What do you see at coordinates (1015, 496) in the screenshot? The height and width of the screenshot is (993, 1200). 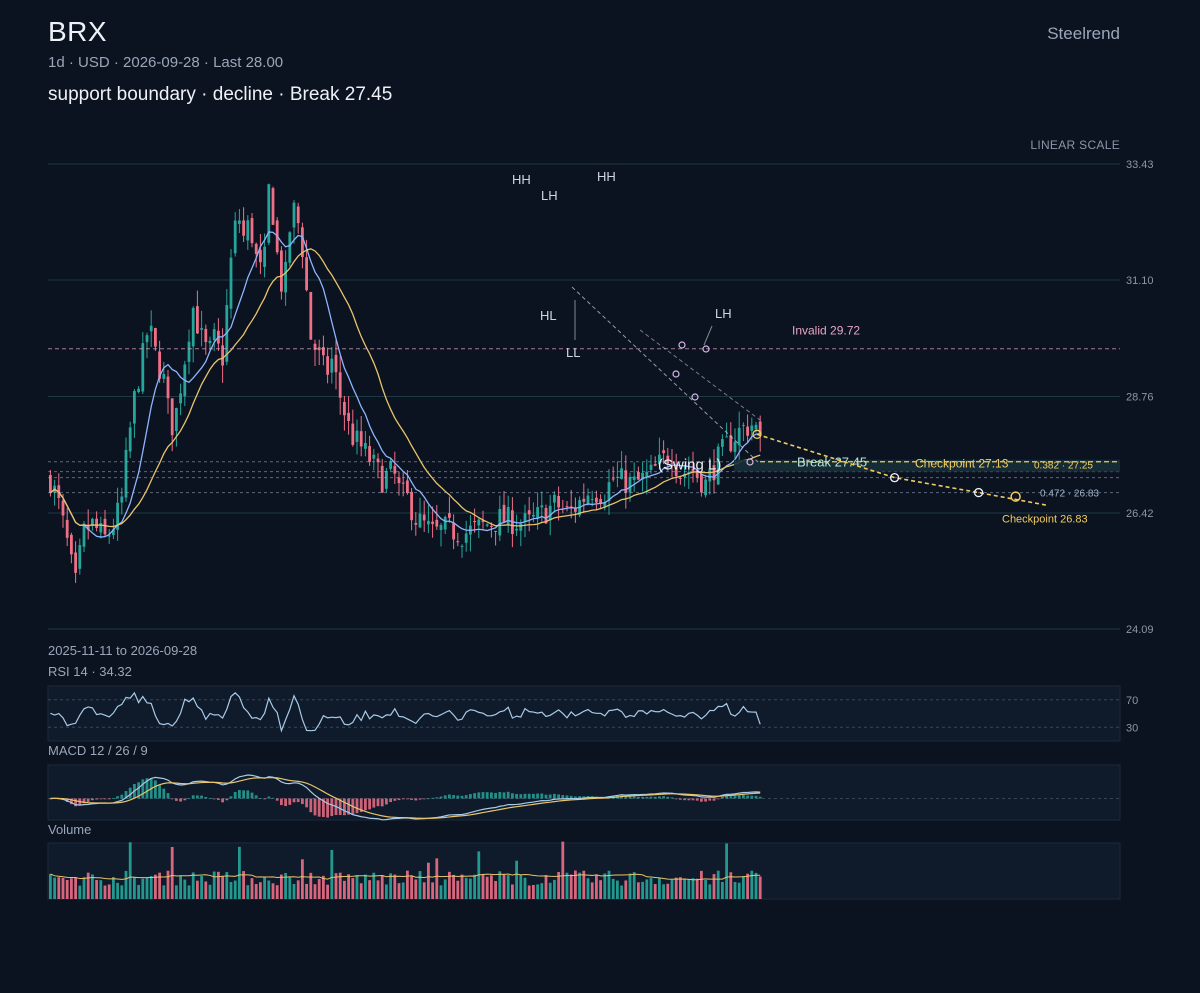 I see `projection-target` at bounding box center [1015, 496].